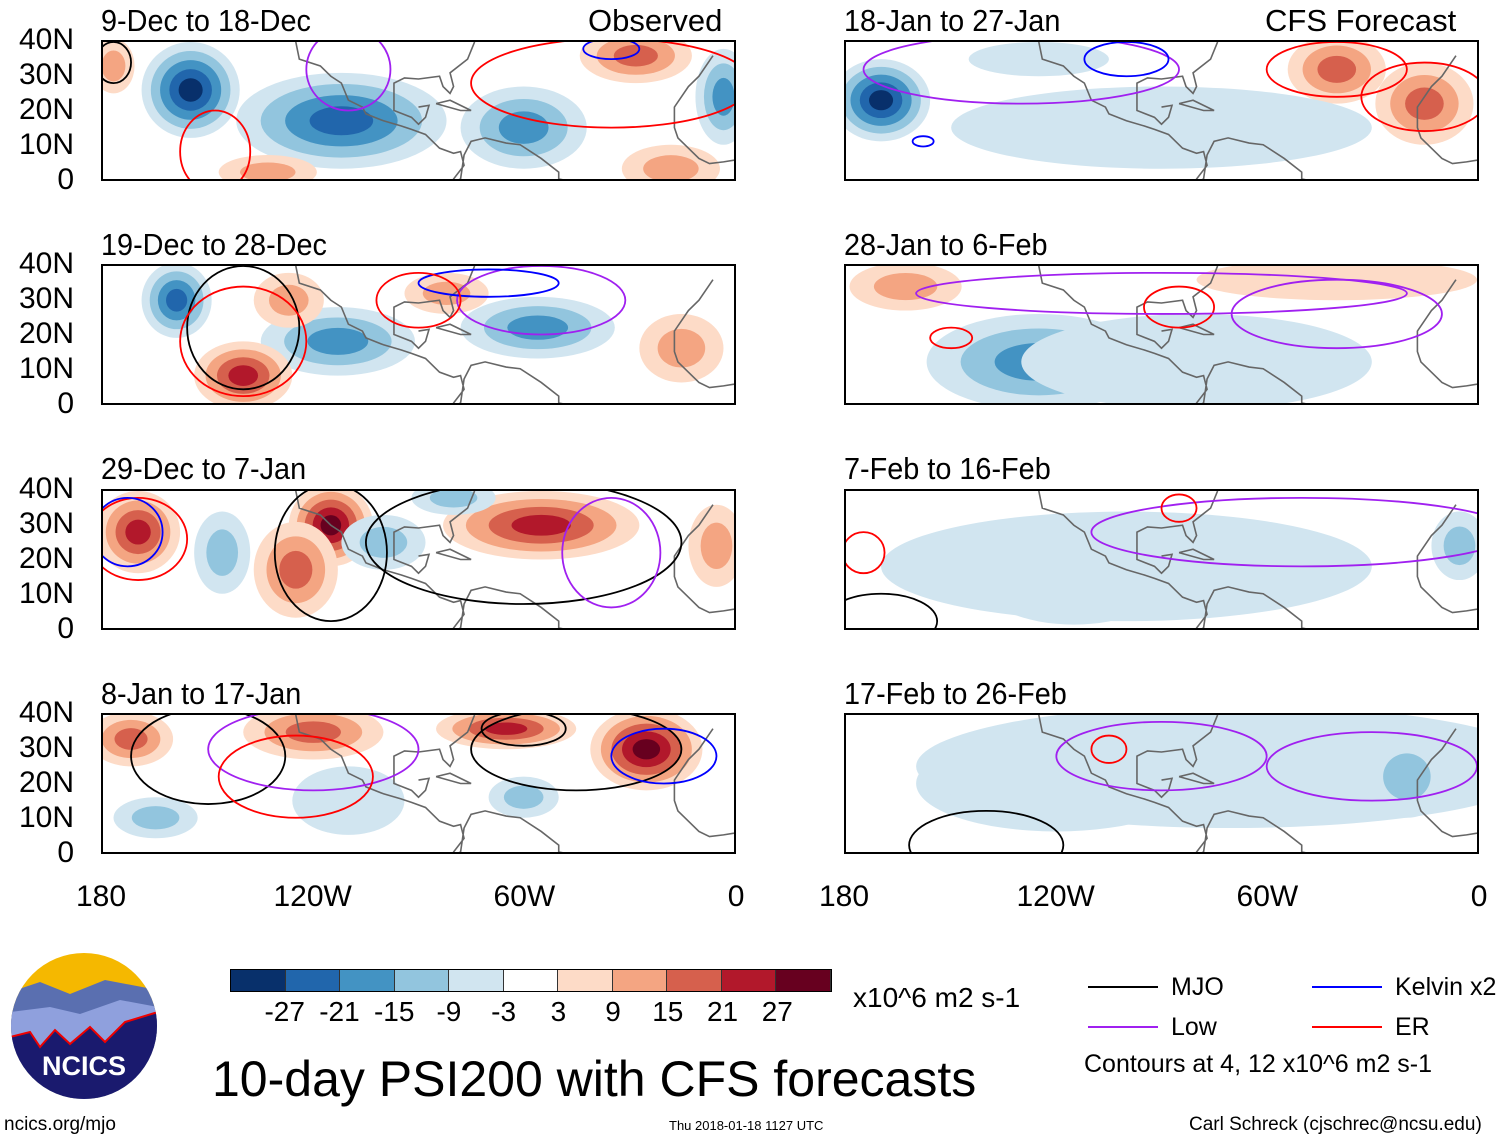 The width and height of the screenshot is (1510, 1141). What do you see at coordinates (655, 20) in the screenshot?
I see `observed-label: Observed` at bounding box center [655, 20].